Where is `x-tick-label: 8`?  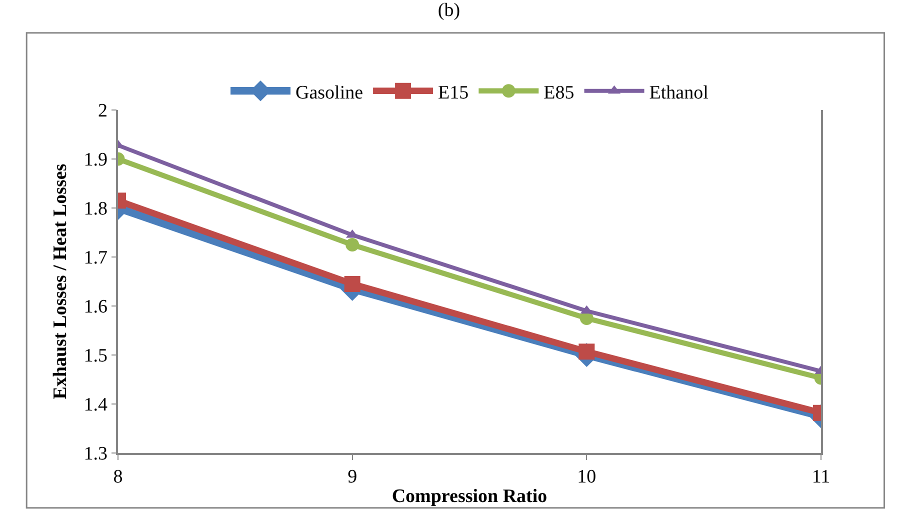 x-tick-label: 8 is located at coordinates (118, 477).